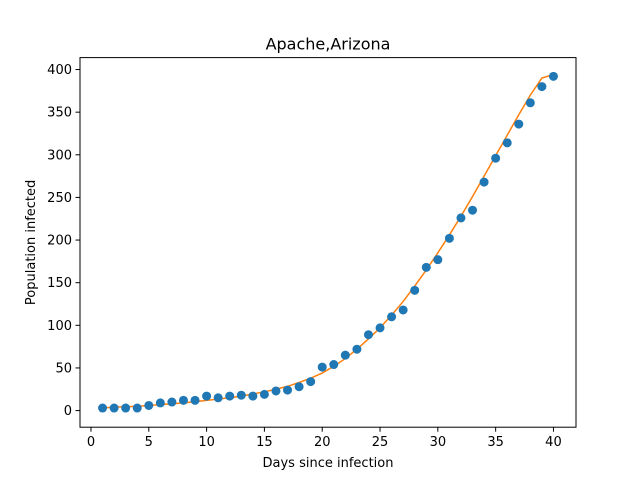  I want to click on x-tick-label: 25, so click(380, 442).